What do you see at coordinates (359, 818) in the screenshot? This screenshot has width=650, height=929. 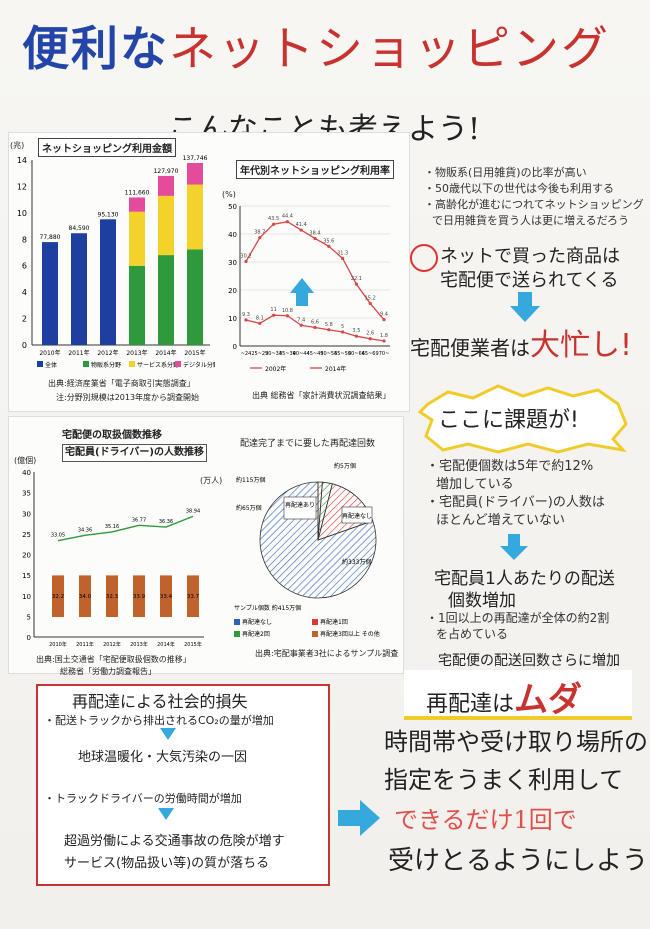 I see `right-arrow-icon` at bounding box center [359, 818].